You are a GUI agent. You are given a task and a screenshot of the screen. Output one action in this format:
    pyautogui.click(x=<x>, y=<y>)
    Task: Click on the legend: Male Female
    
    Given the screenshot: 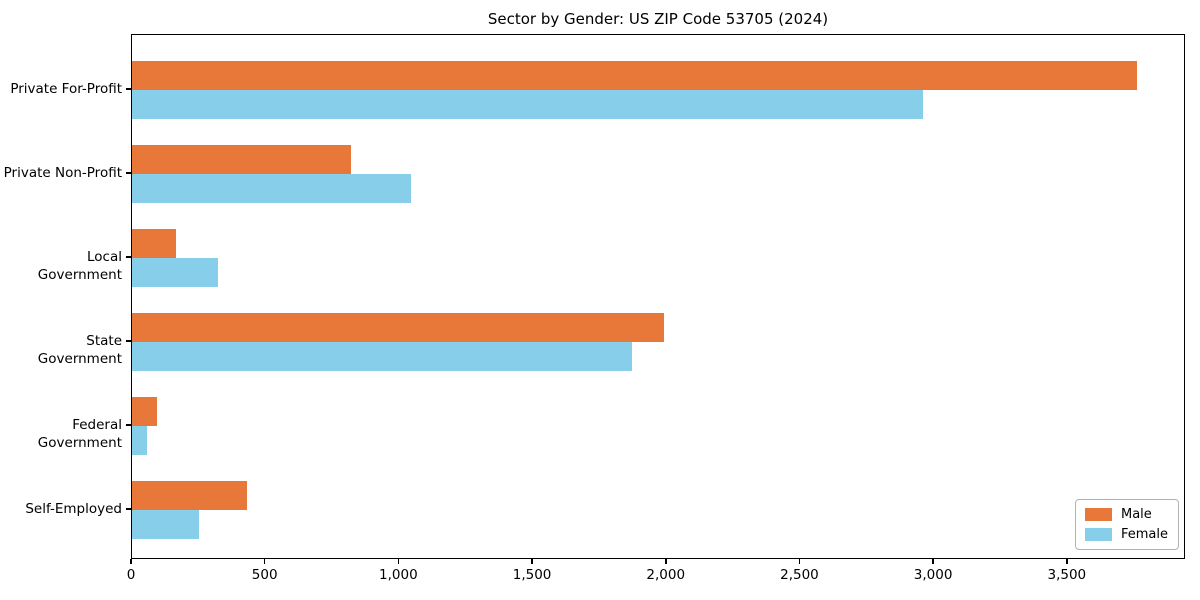 What is the action you would take?
    pyautogui.click(x=1126, y=524)
    